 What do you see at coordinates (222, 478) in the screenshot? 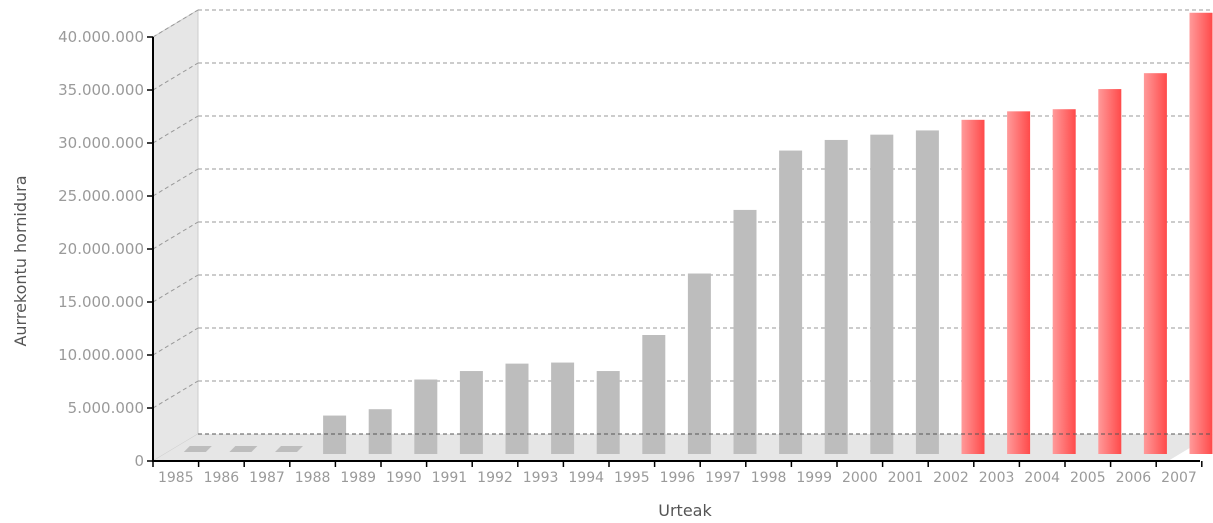
I see `x-tick-label: 1986` at bounding box center [222, 478].